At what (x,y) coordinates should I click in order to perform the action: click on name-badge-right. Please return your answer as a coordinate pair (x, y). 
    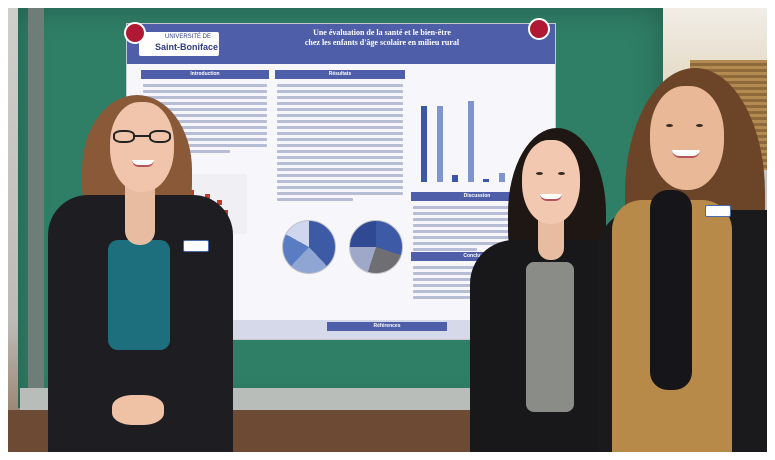
    Looking at the image, I should click on (718, 211).